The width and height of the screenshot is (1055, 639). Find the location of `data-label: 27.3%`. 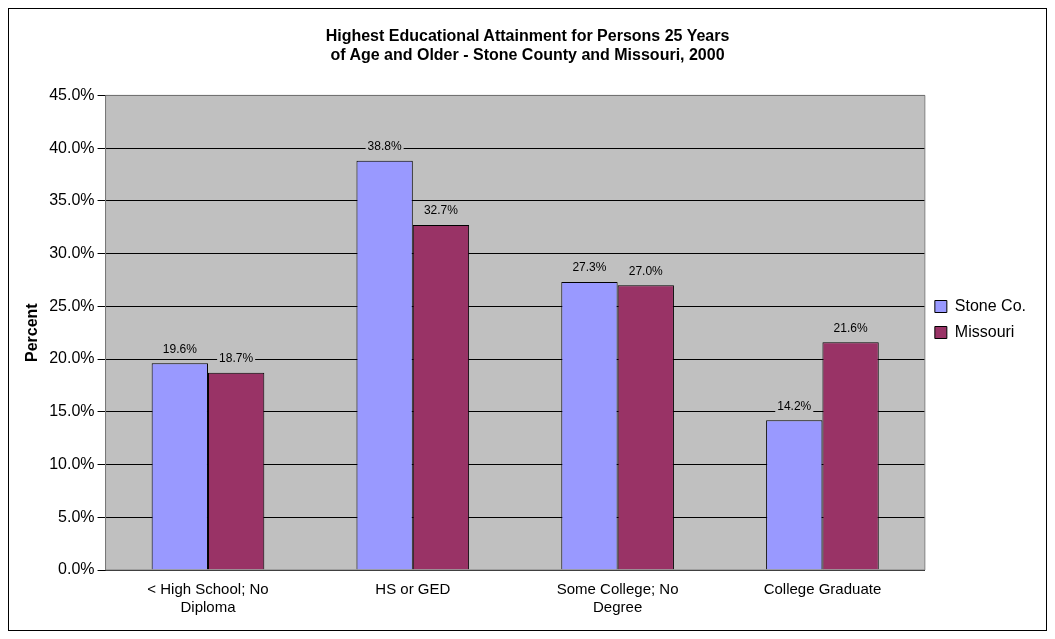

data-label: 27.3% is located at coordinates (589, 267).